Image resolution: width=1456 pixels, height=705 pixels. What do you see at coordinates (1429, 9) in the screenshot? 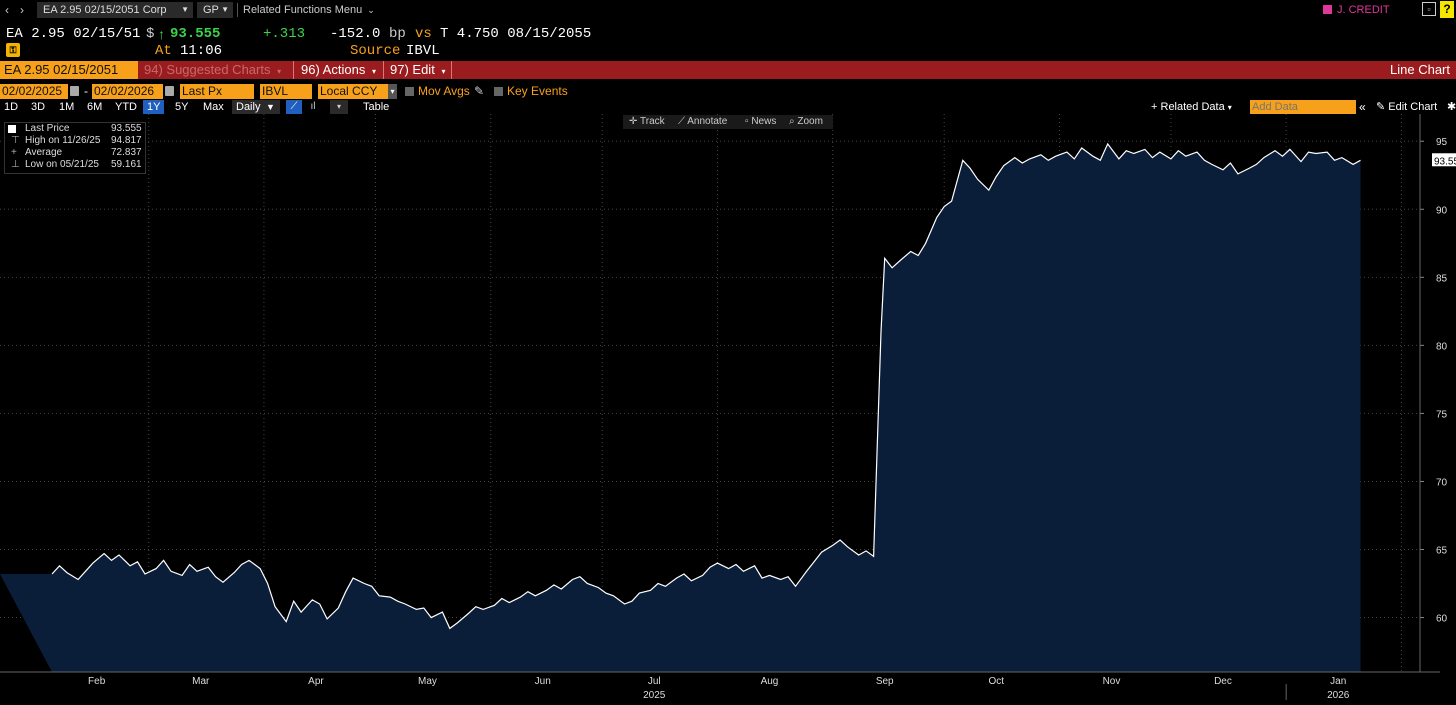
I see `window-restore-icon: ▫` at bounding box center [1429, 9].